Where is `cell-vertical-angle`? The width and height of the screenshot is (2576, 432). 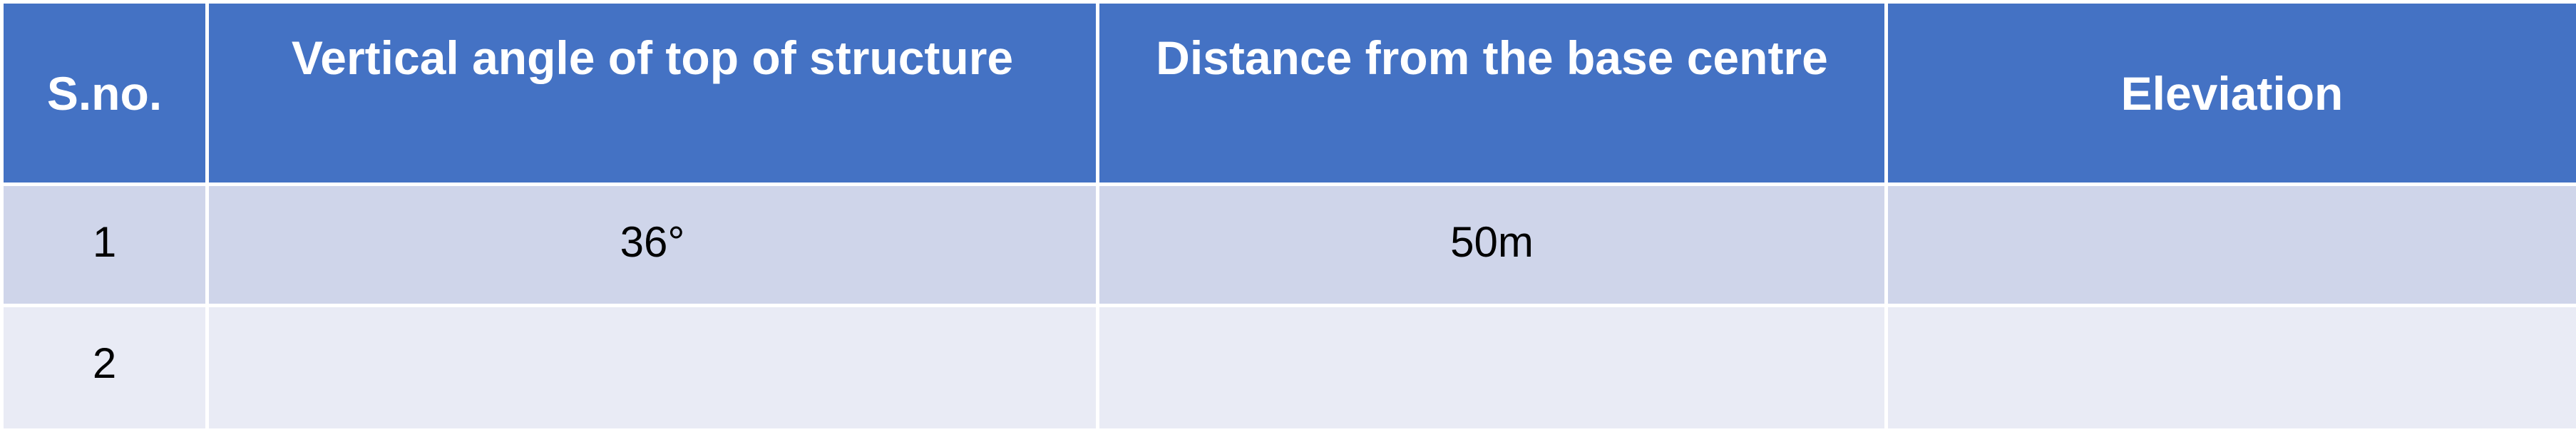
cell-vertical-angle is located at coordinates (652, 368).